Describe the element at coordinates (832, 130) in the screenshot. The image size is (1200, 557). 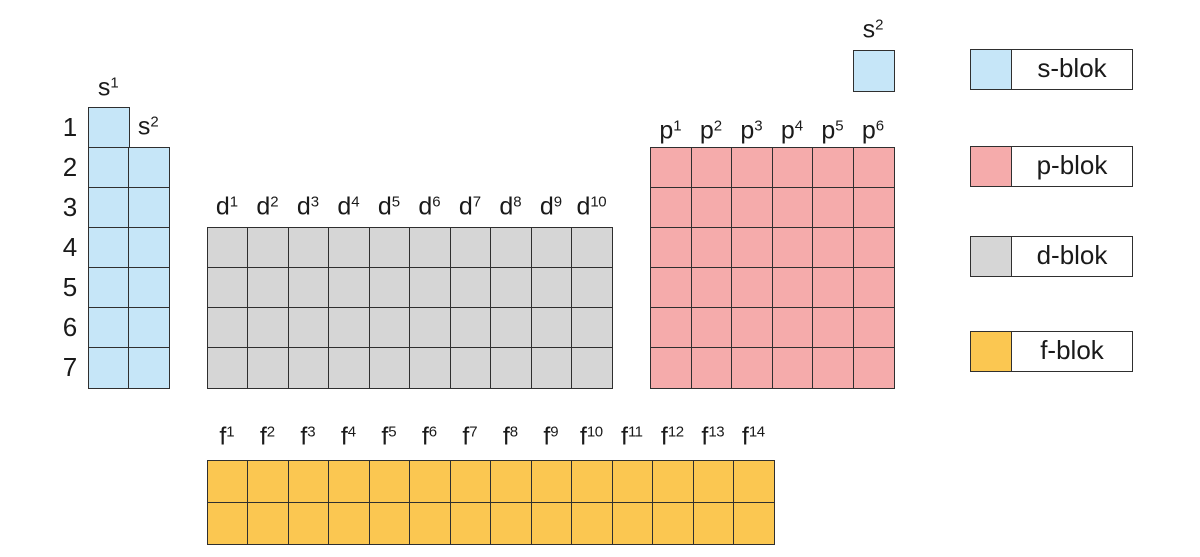
I see `p-column-label: p5` at that location.